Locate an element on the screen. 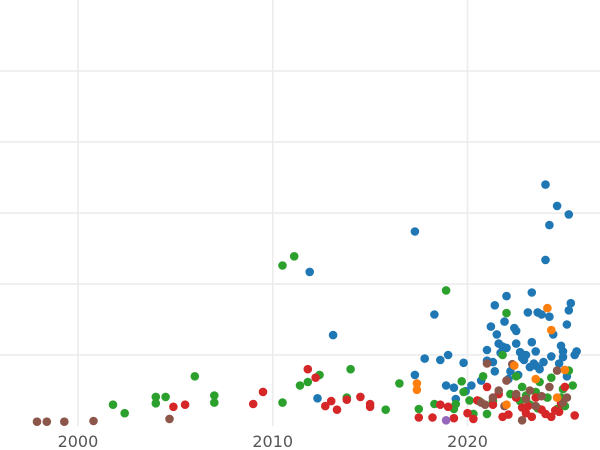 The width and height of the screenshot is (600, 450). x-tick-label: 2020 is located at coordinates (467, 441).